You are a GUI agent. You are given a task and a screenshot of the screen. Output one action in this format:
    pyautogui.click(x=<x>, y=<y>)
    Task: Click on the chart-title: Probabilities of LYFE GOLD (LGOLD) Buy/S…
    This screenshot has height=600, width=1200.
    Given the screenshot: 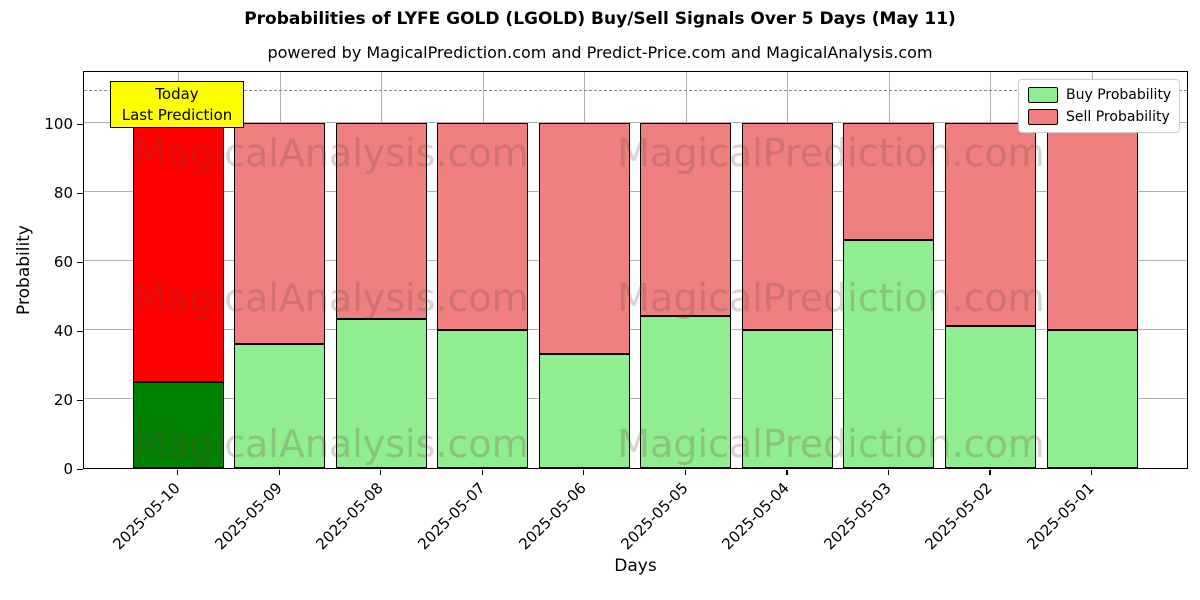 What is the action you would take?
    pyautogui.click(x=600, y=19)
    